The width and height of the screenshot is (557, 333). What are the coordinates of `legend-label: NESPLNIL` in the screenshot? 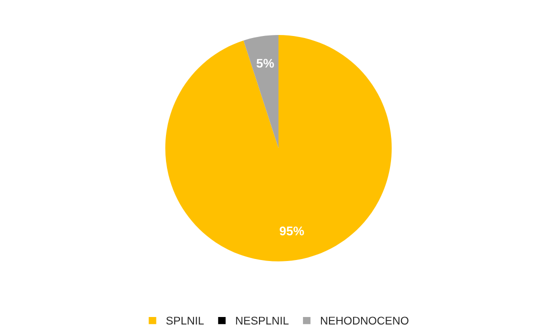 It's located at (262, 320).